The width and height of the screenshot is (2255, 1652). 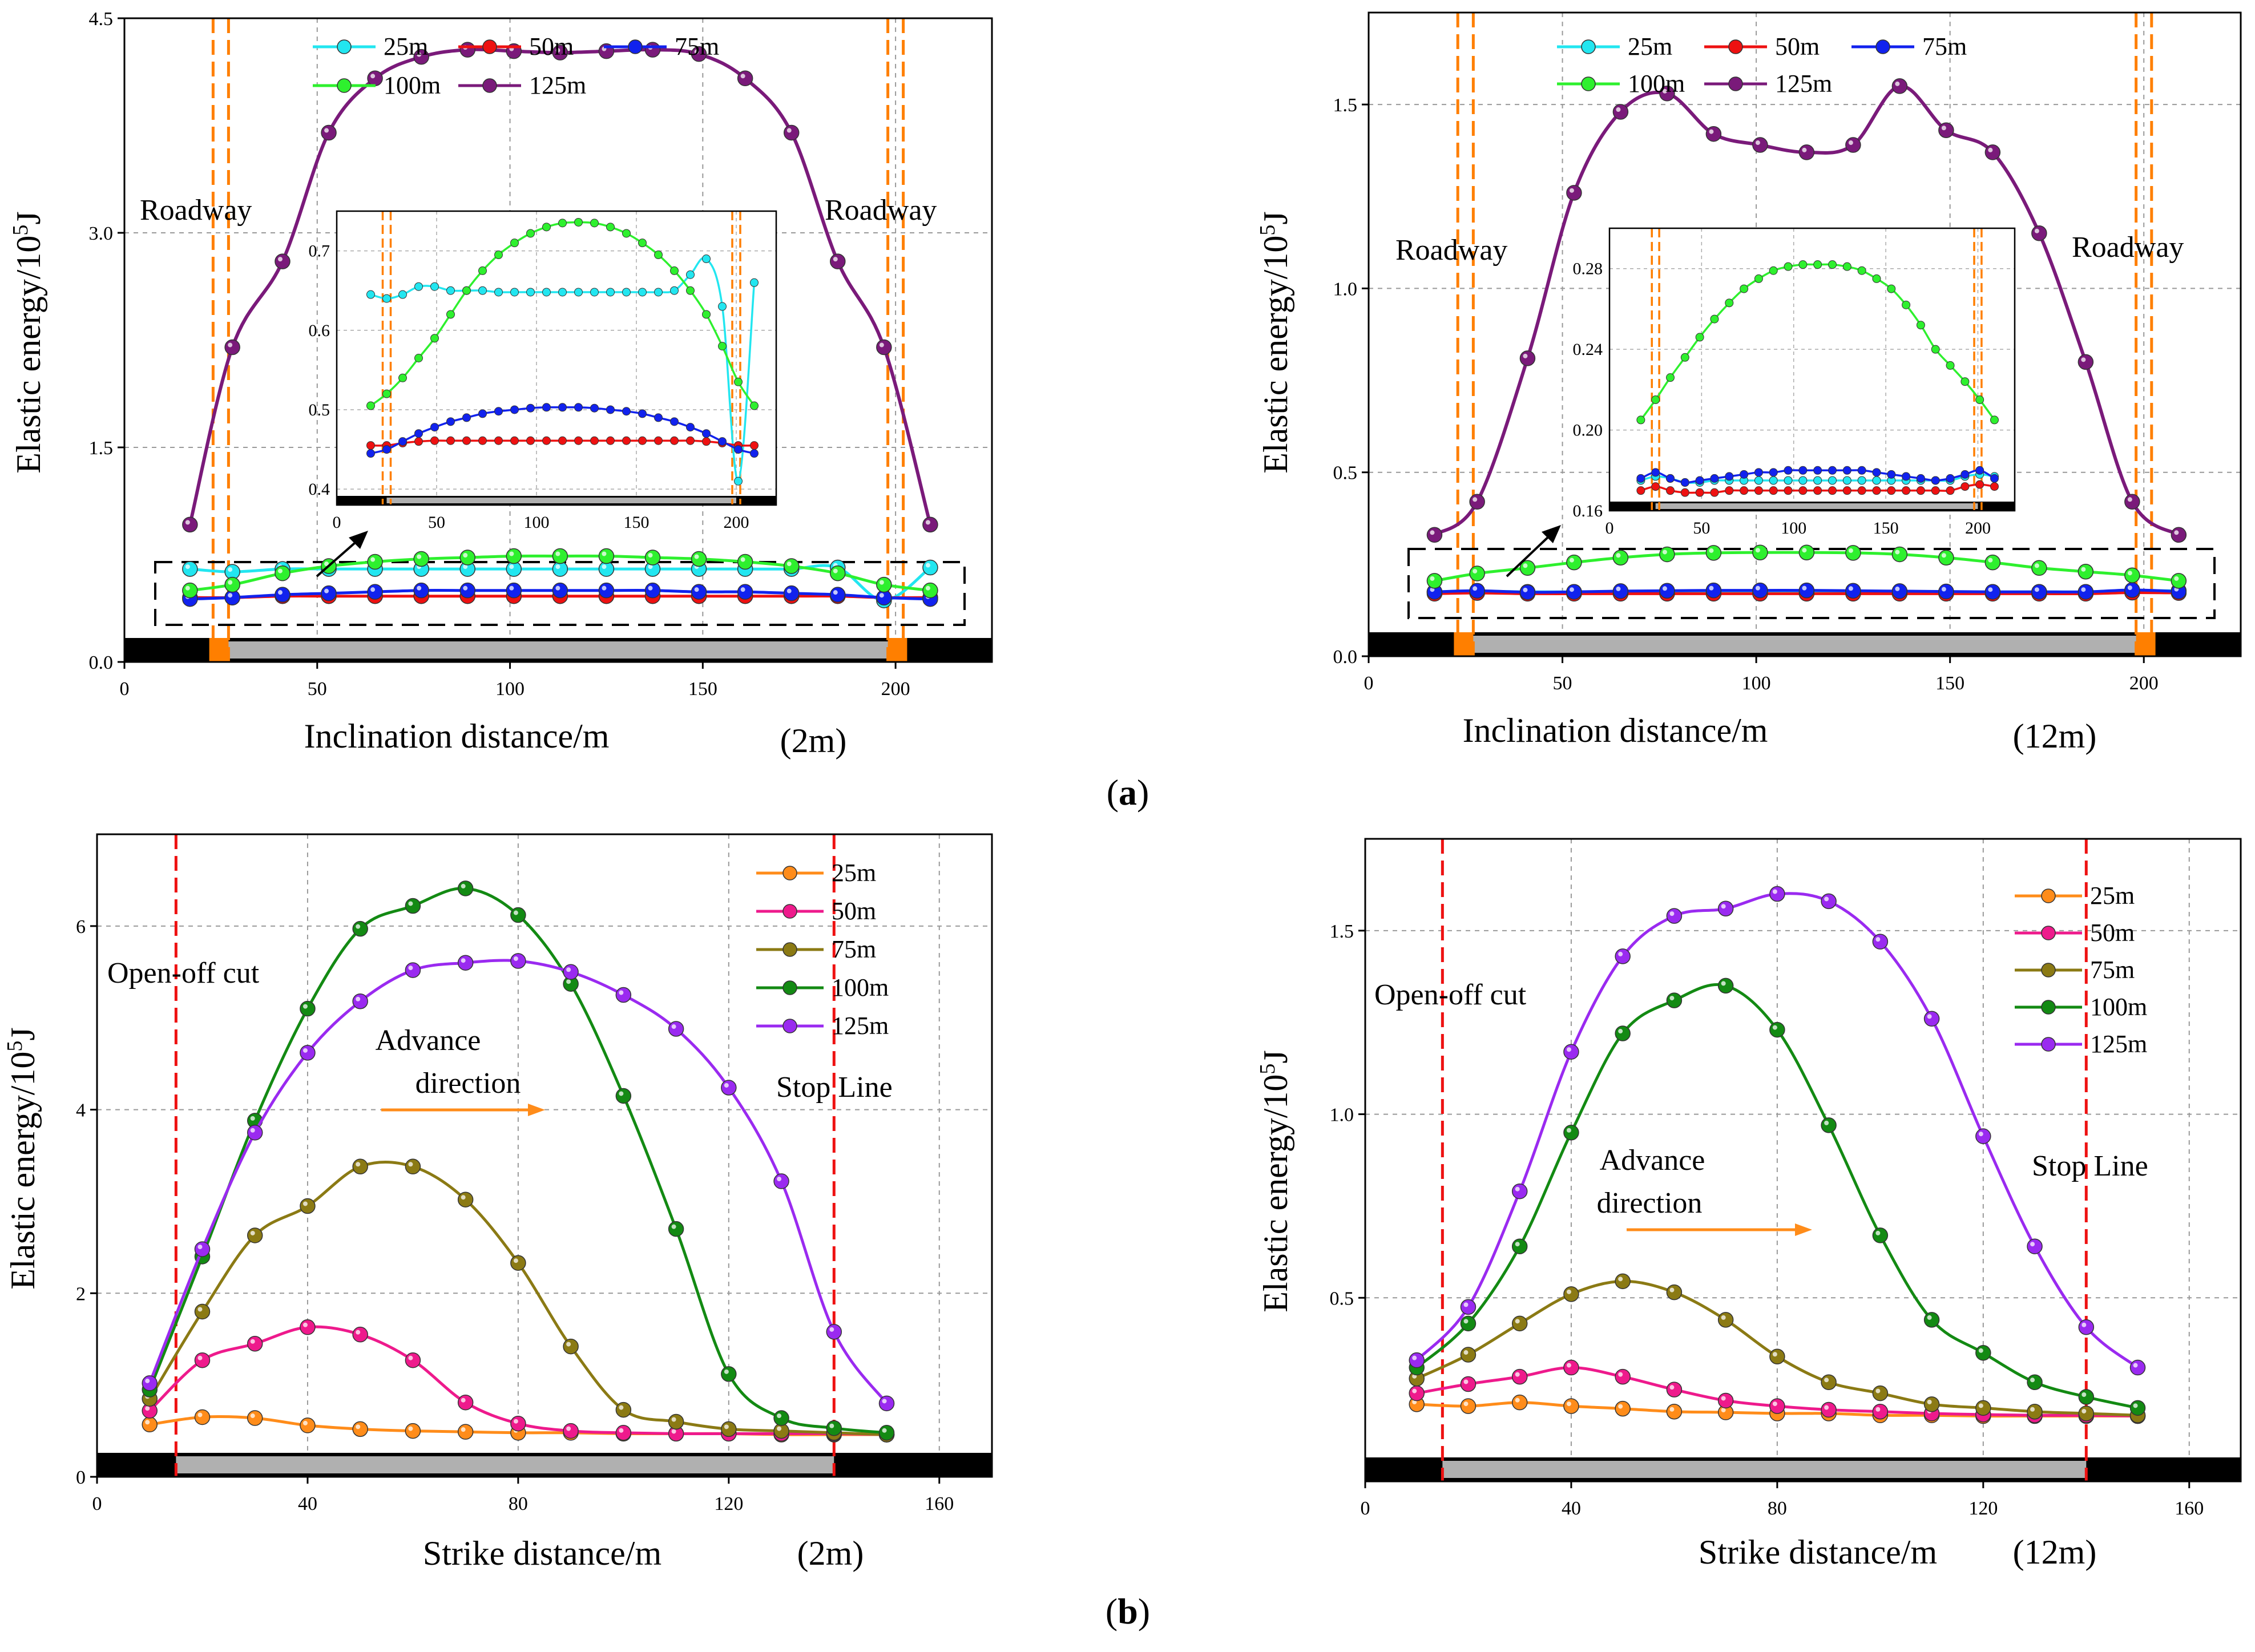 I want to click on direction-label: direction, so click(x=1650, y=1203).